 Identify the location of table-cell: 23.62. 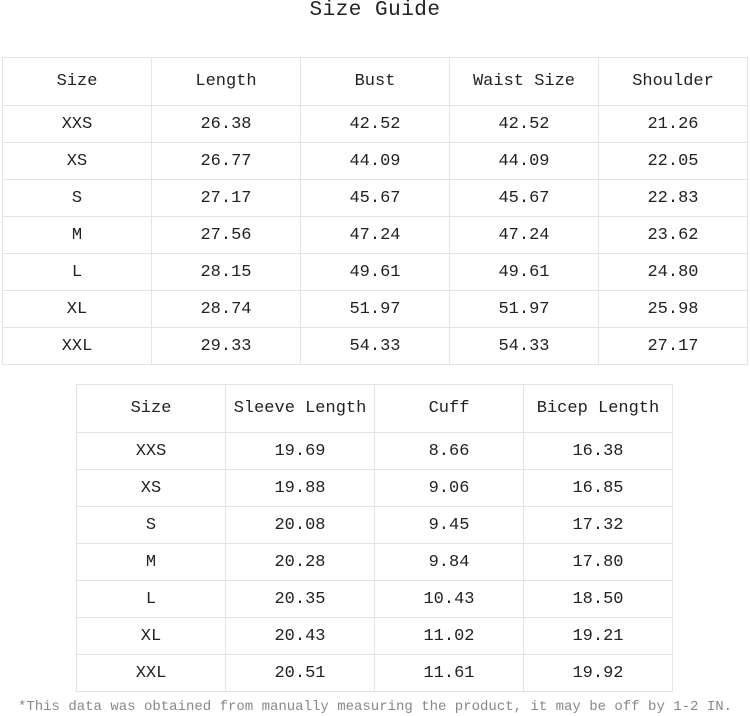
(673, 235).